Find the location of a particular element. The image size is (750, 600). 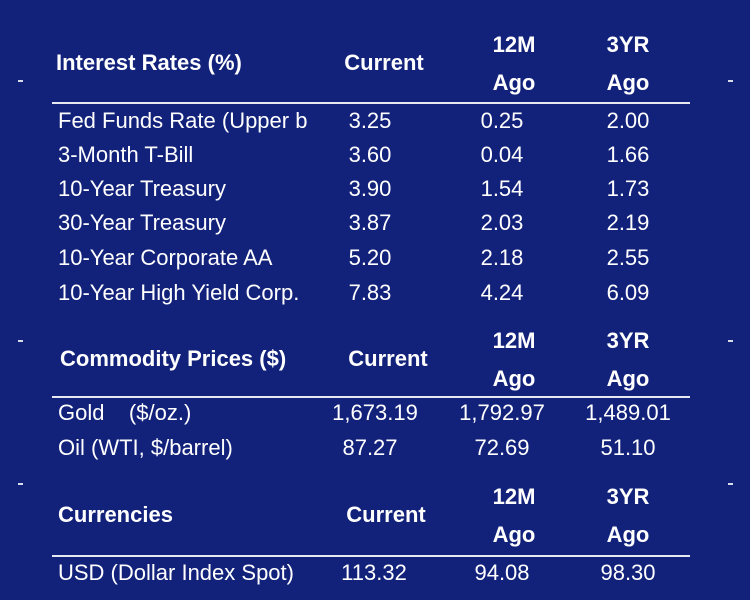

current-value: 3.25 is located at coordinates (370, 120).